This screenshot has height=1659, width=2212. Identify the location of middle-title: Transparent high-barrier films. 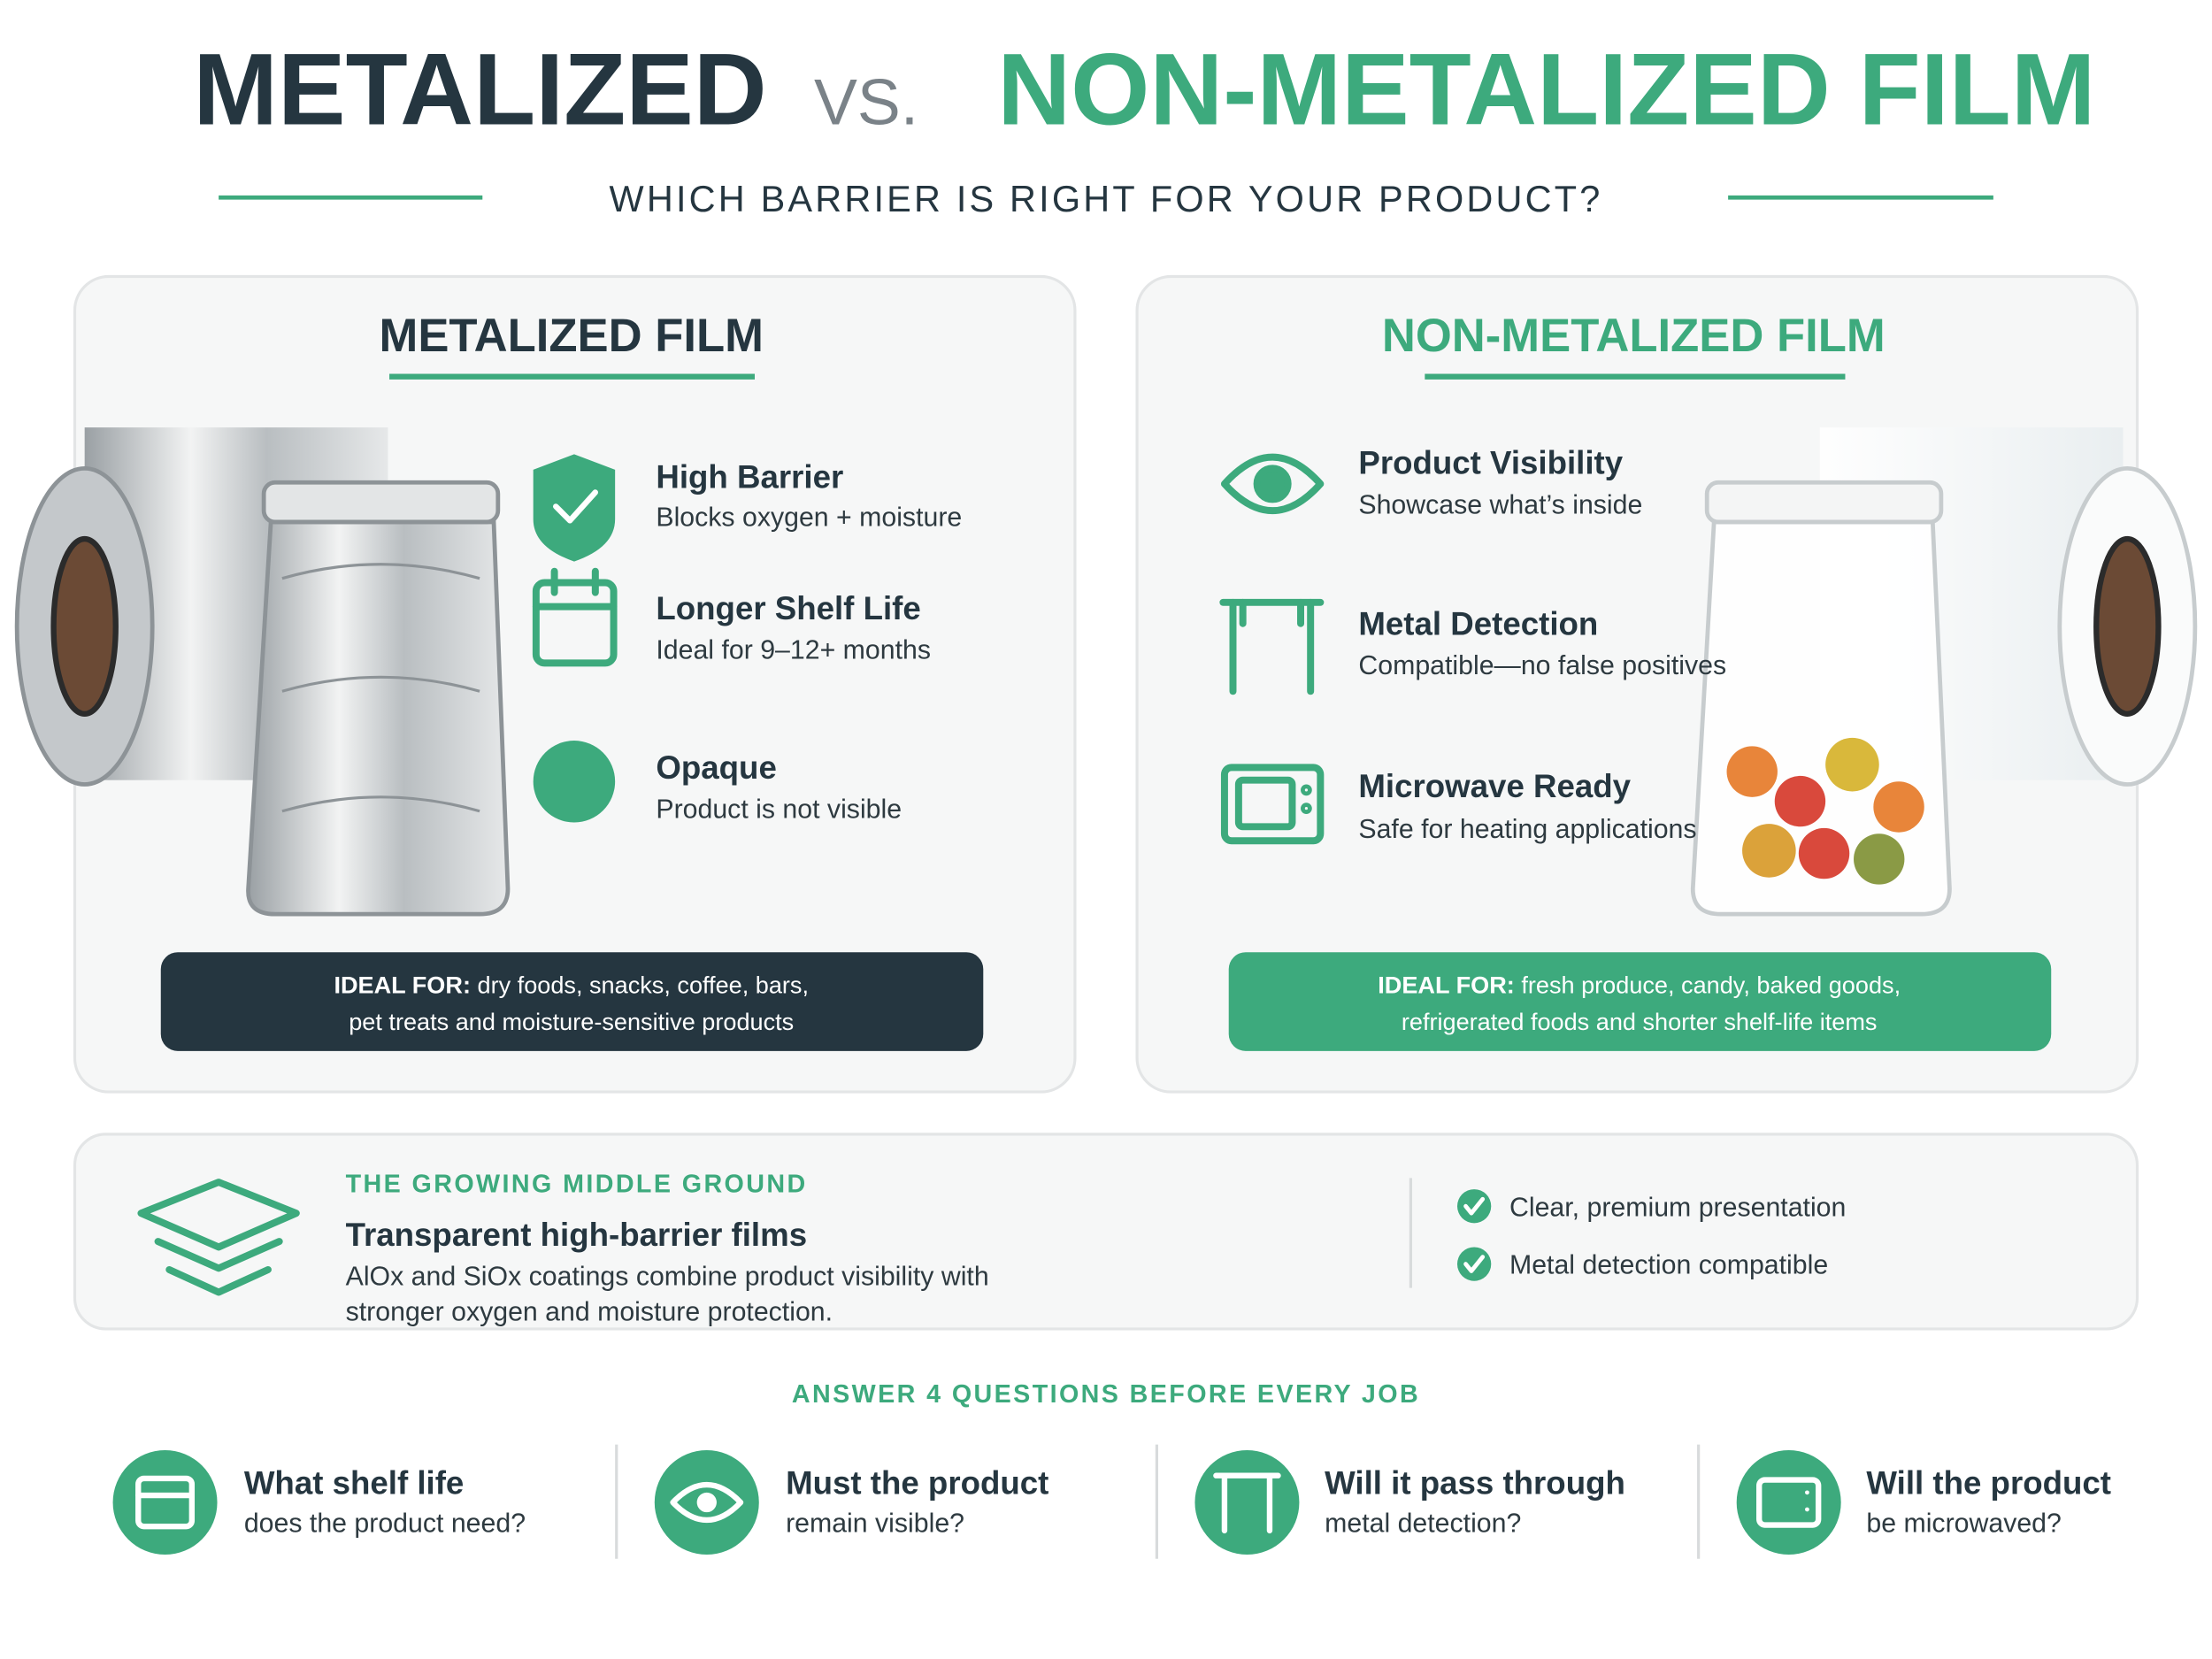
(576, 1235).